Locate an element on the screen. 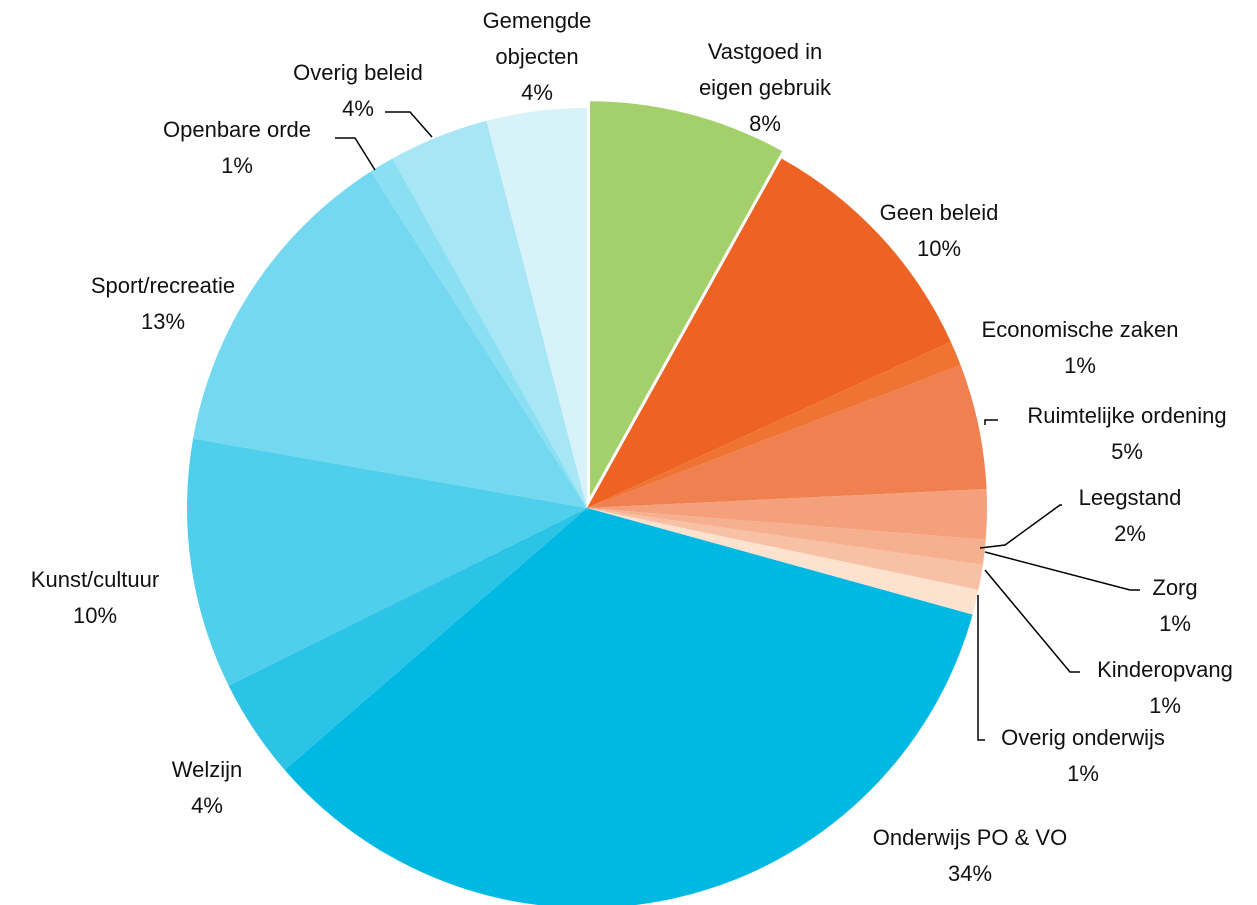 This screenshot has height=905, width=1257. slice-label: Openbare orde 1% is located at coordinates (237, 148).